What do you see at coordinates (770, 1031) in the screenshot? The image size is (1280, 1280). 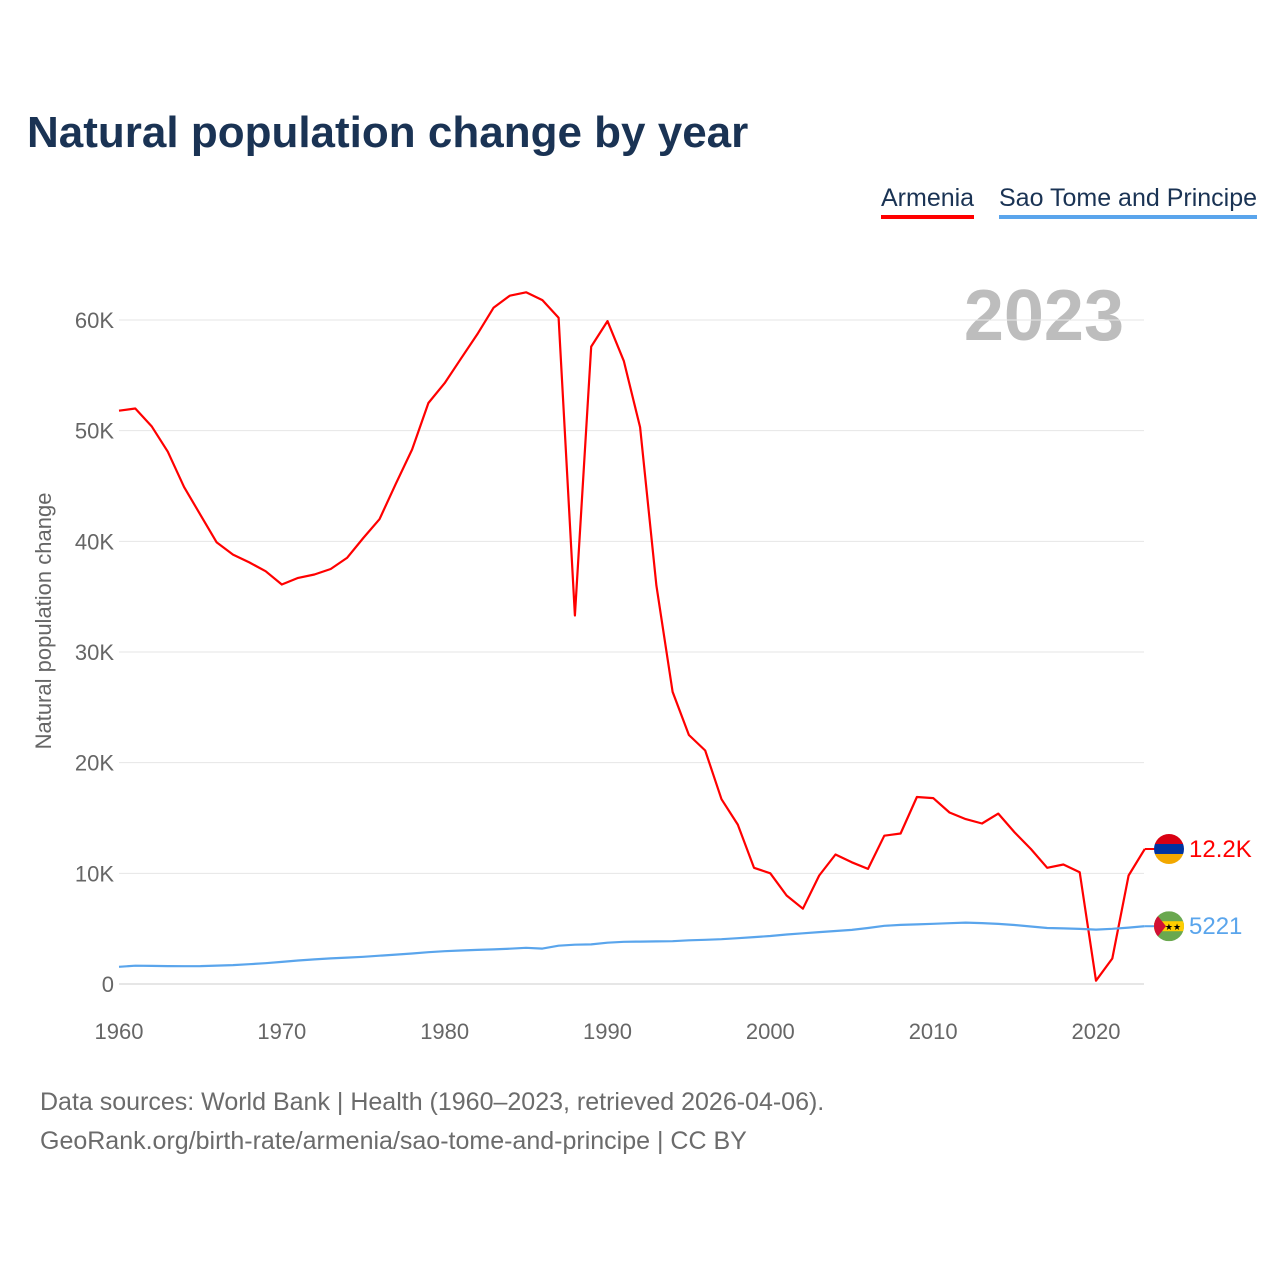 I see `x-tick-label: 2000` at bounding box center [770, 1031].